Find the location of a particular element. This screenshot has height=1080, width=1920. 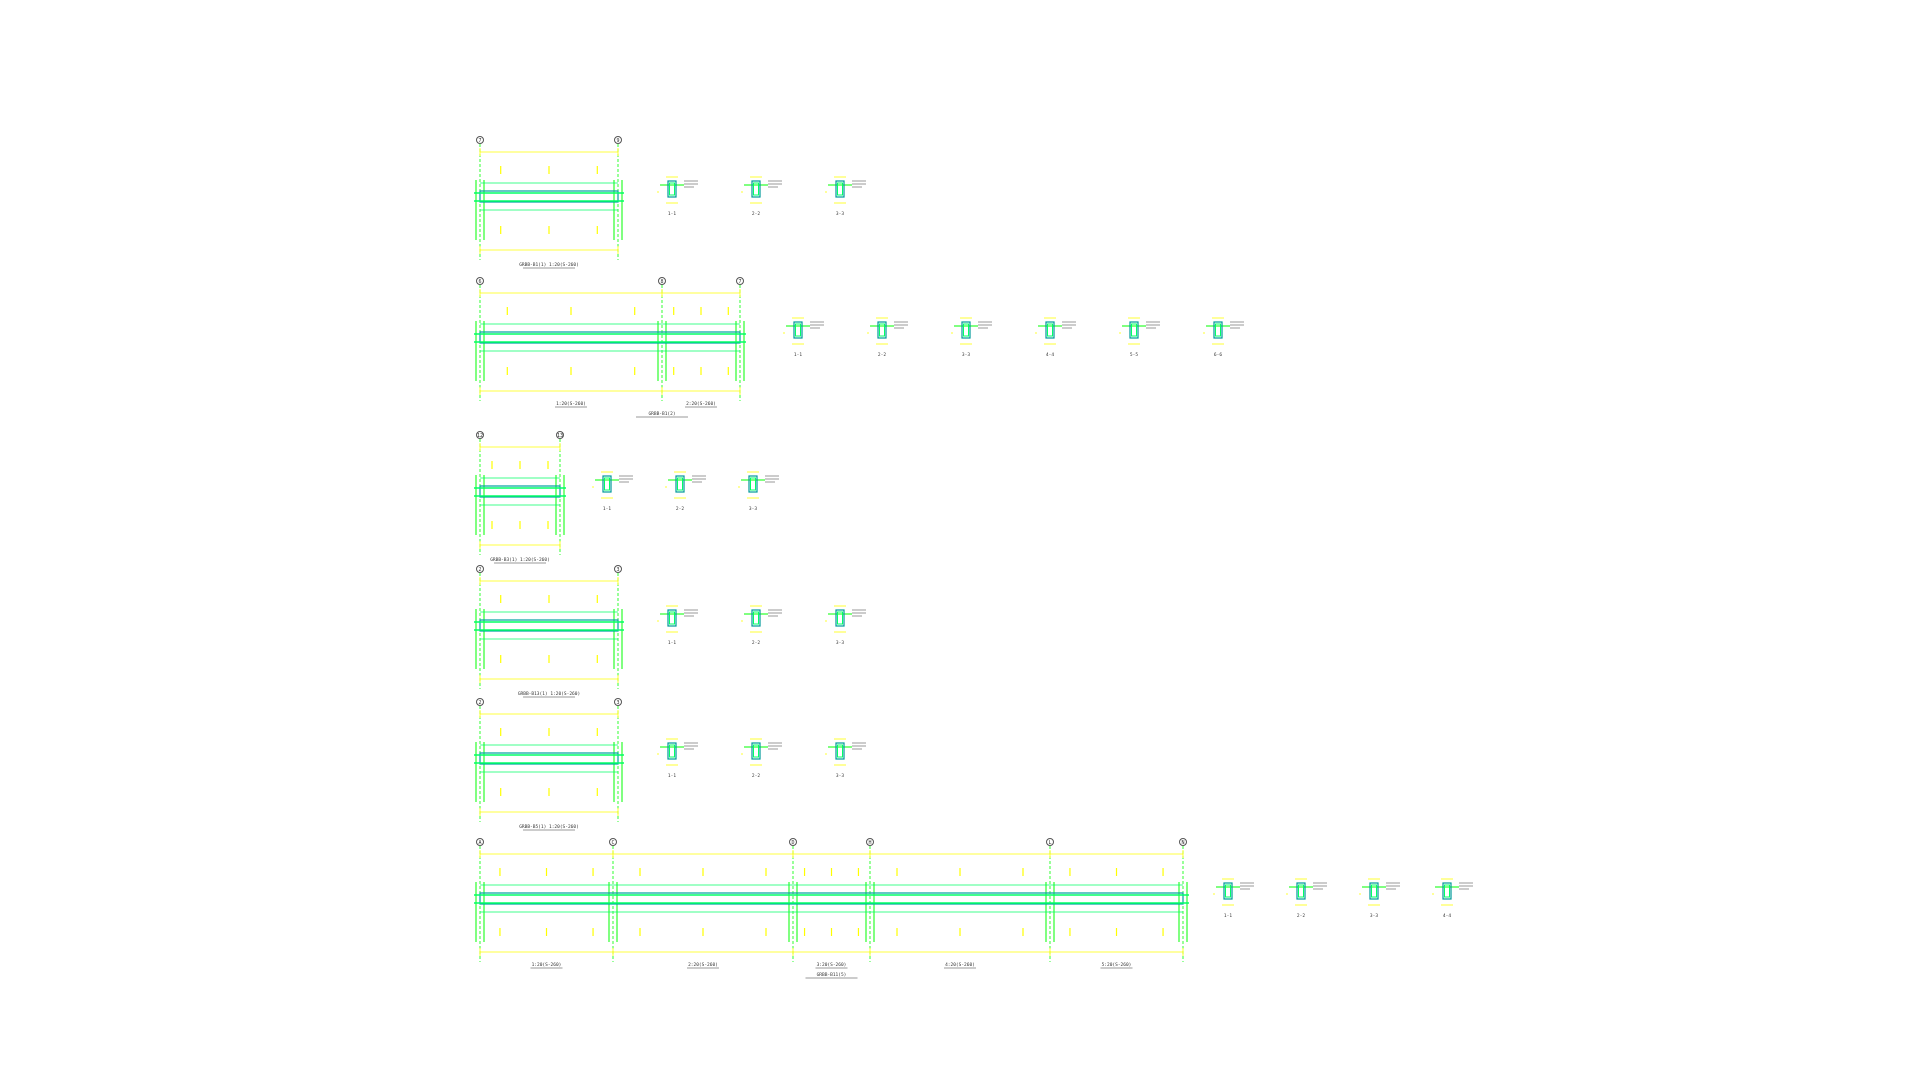

span-label: 1:20(S-260) is located at coordinates (547, 965).